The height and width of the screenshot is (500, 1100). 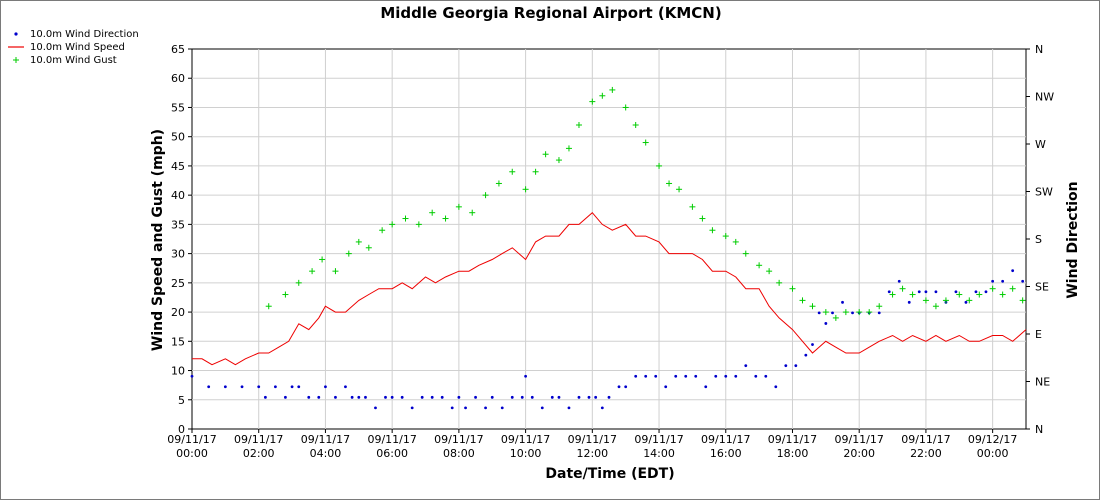 I want to click on y2-tick-label: SW, so click(x=1044, y=192).